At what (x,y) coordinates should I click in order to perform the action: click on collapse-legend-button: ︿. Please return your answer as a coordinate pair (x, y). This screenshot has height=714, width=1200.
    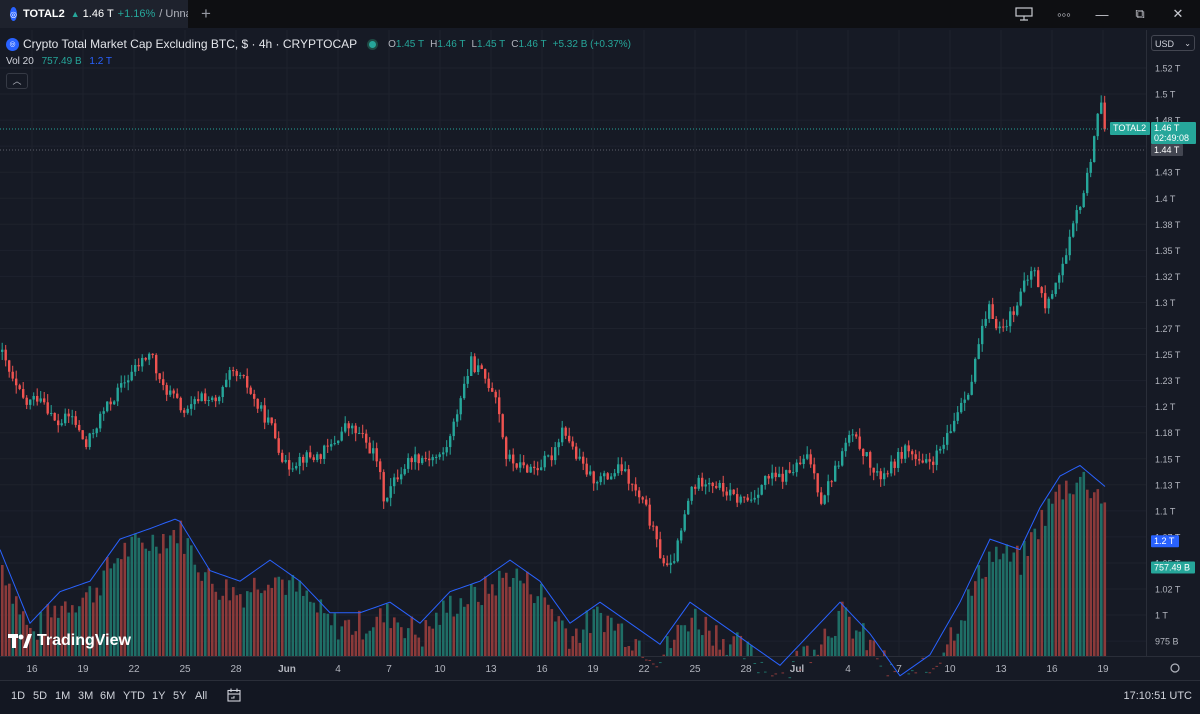
    Looking at the image, I should click on (17, 81).